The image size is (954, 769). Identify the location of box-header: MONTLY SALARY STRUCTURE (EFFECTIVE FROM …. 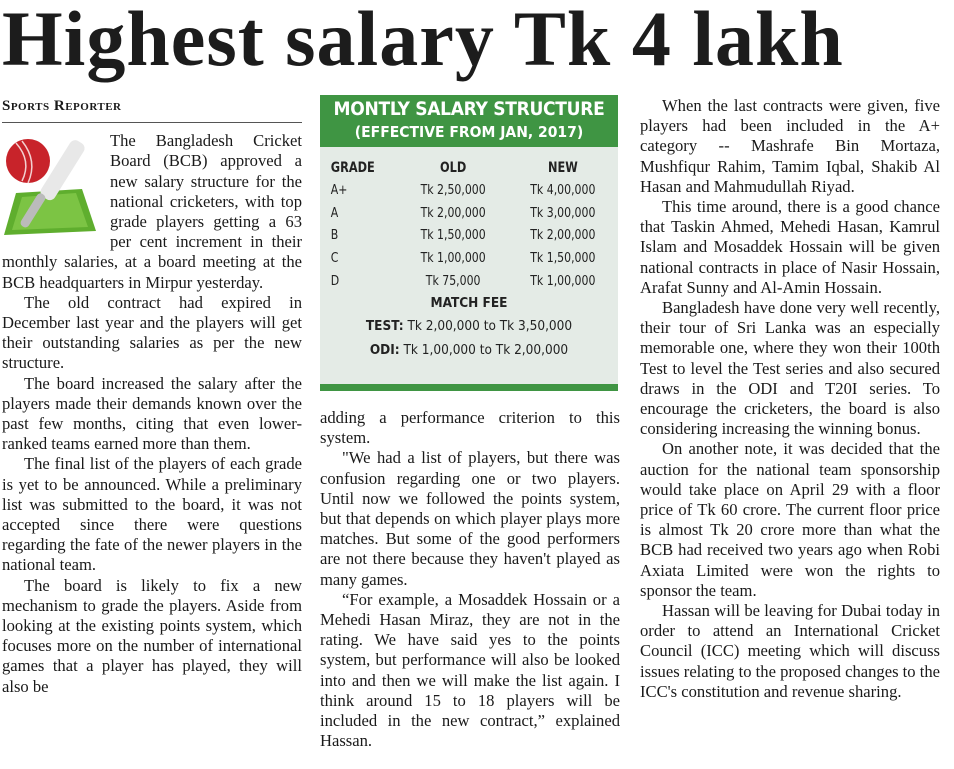
(469, 121).